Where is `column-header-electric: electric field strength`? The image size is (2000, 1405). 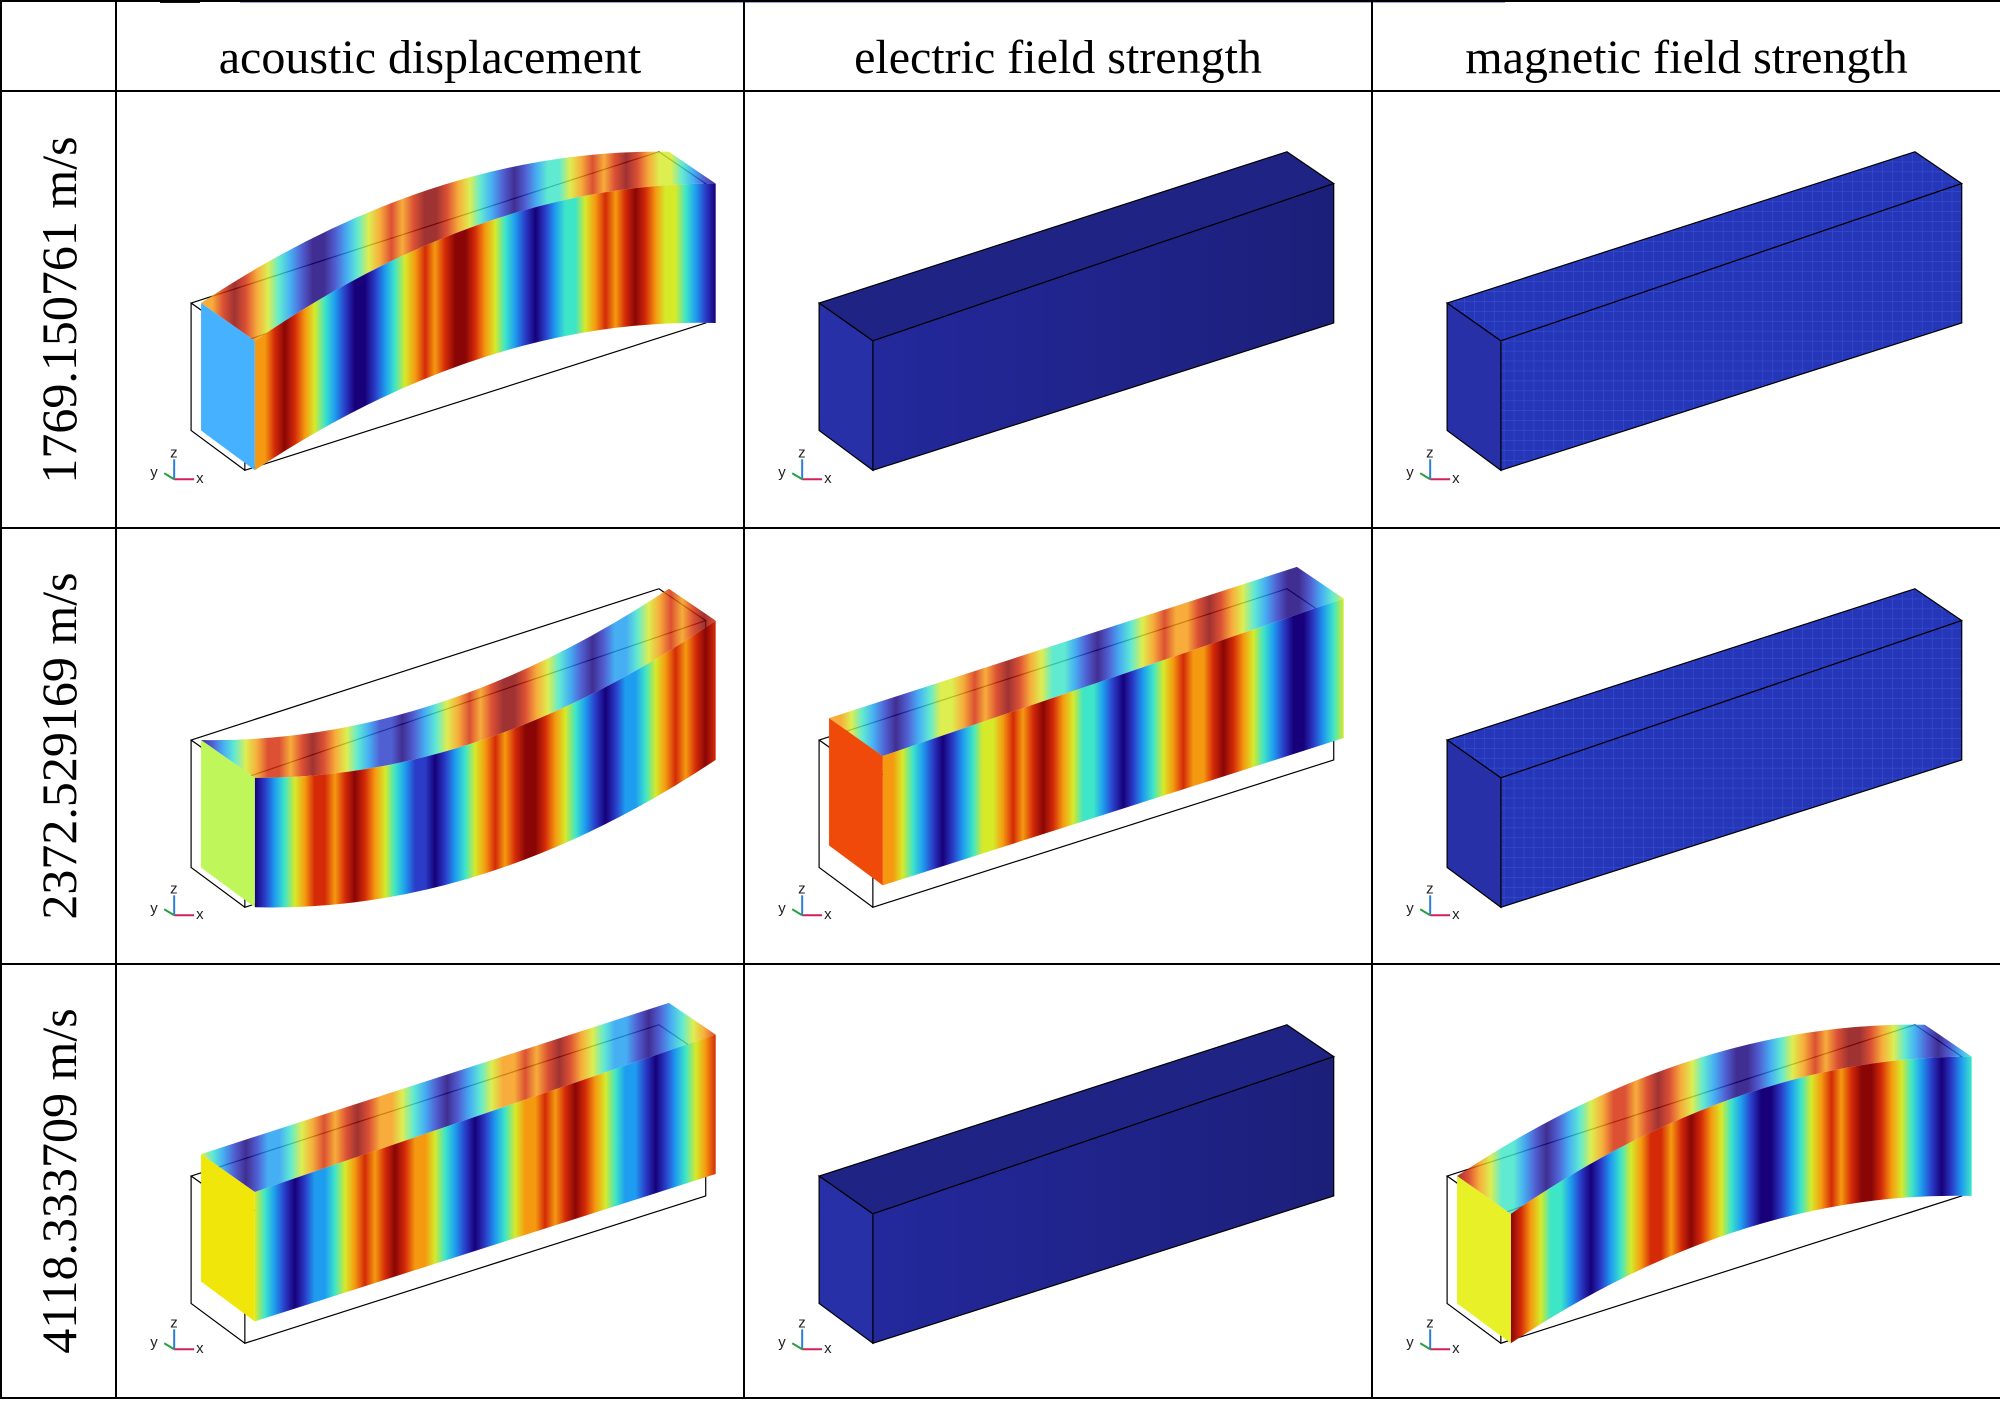
column-header-electric: electric field strength is located at coordinates (1058, 46).